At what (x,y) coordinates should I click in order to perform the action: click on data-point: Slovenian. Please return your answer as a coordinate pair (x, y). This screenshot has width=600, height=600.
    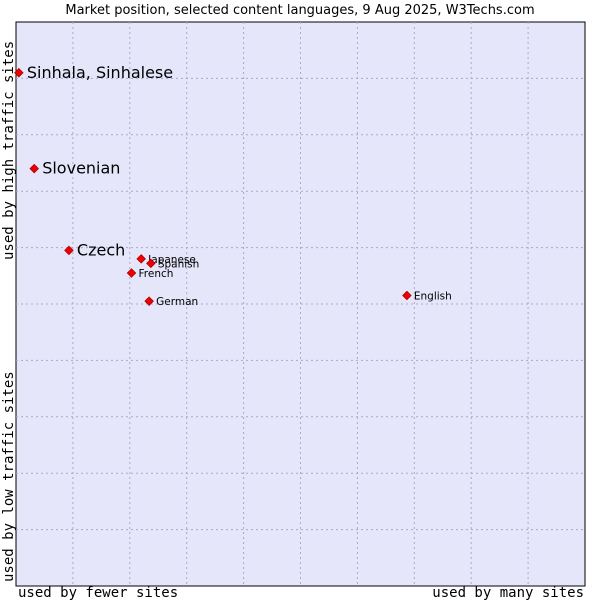
    Looking at the image, I should click on (74, 168).